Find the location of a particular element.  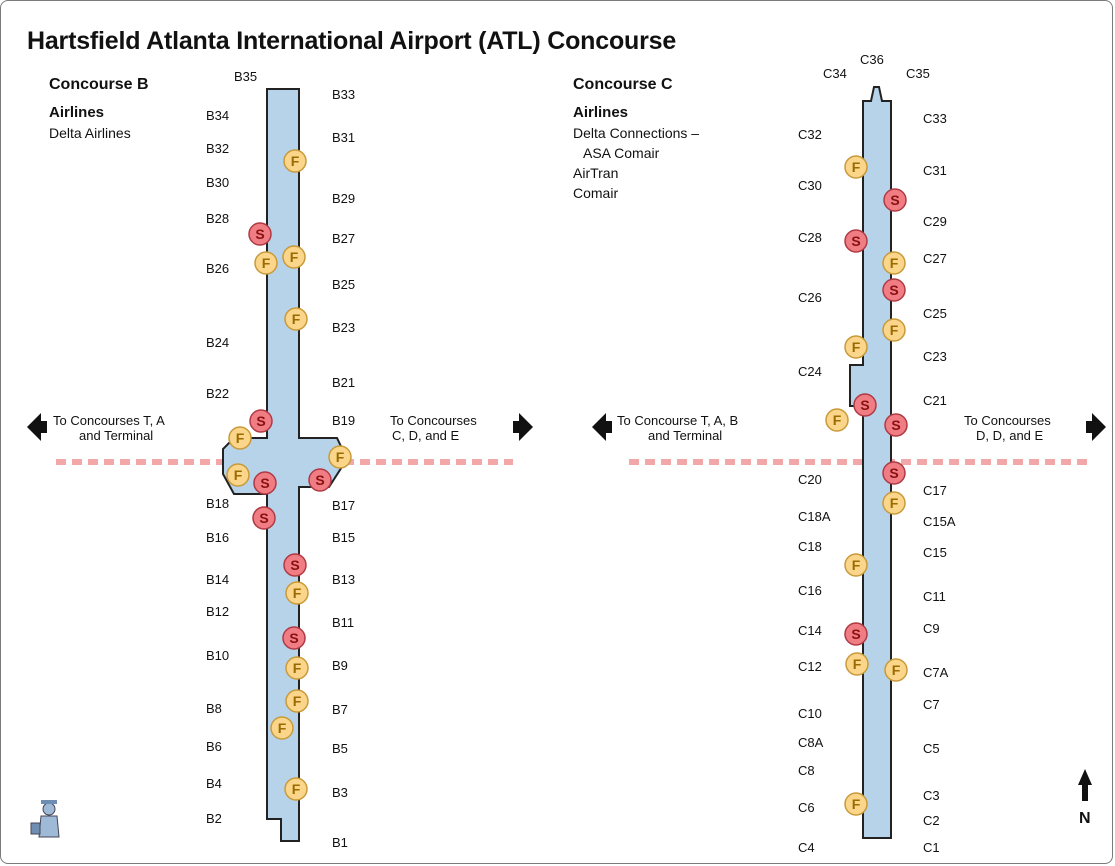

gate-label: C34 is located at coordinates (835, 73).